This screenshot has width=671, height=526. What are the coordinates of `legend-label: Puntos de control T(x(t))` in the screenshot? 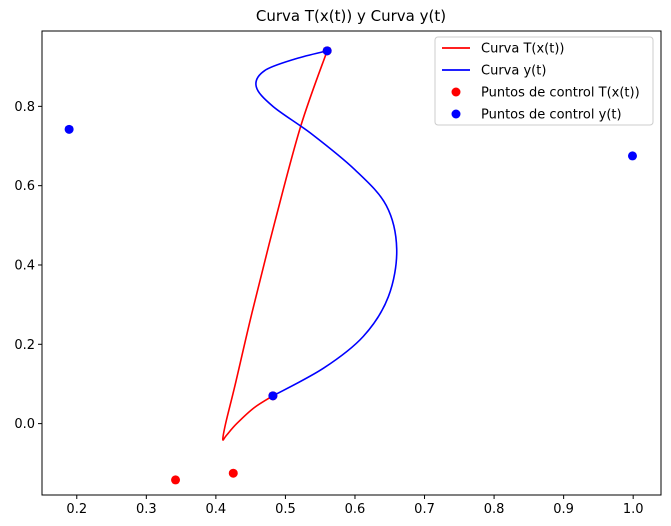 It's located at (560, 93).